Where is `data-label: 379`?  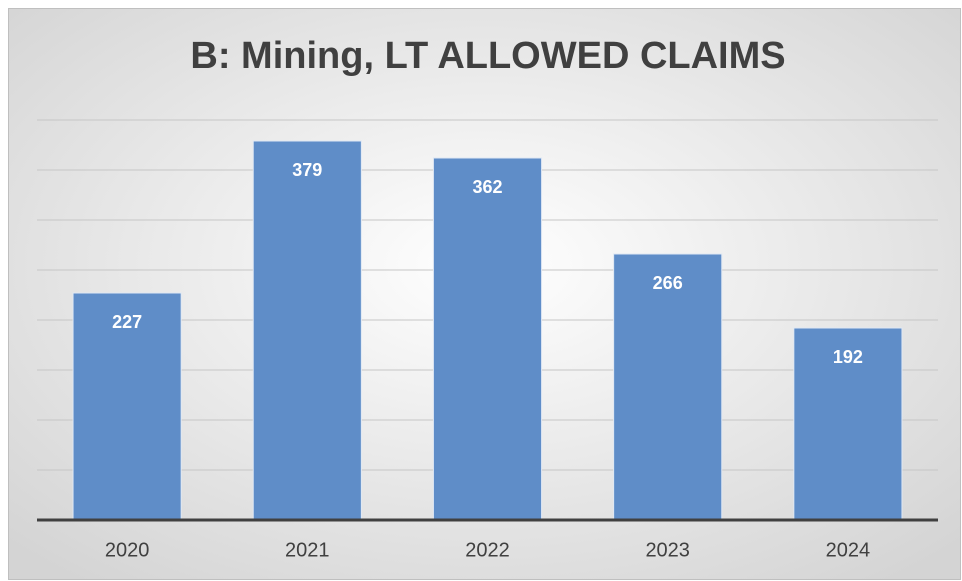 data-label: 379 is located at coordinates (307, 170).